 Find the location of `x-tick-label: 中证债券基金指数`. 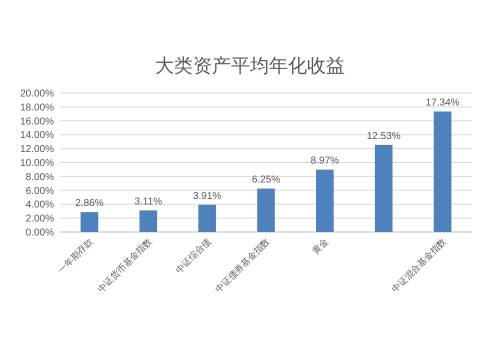

x-tick-label: 中证债券基金指数 is located at coordinates (242, 265).